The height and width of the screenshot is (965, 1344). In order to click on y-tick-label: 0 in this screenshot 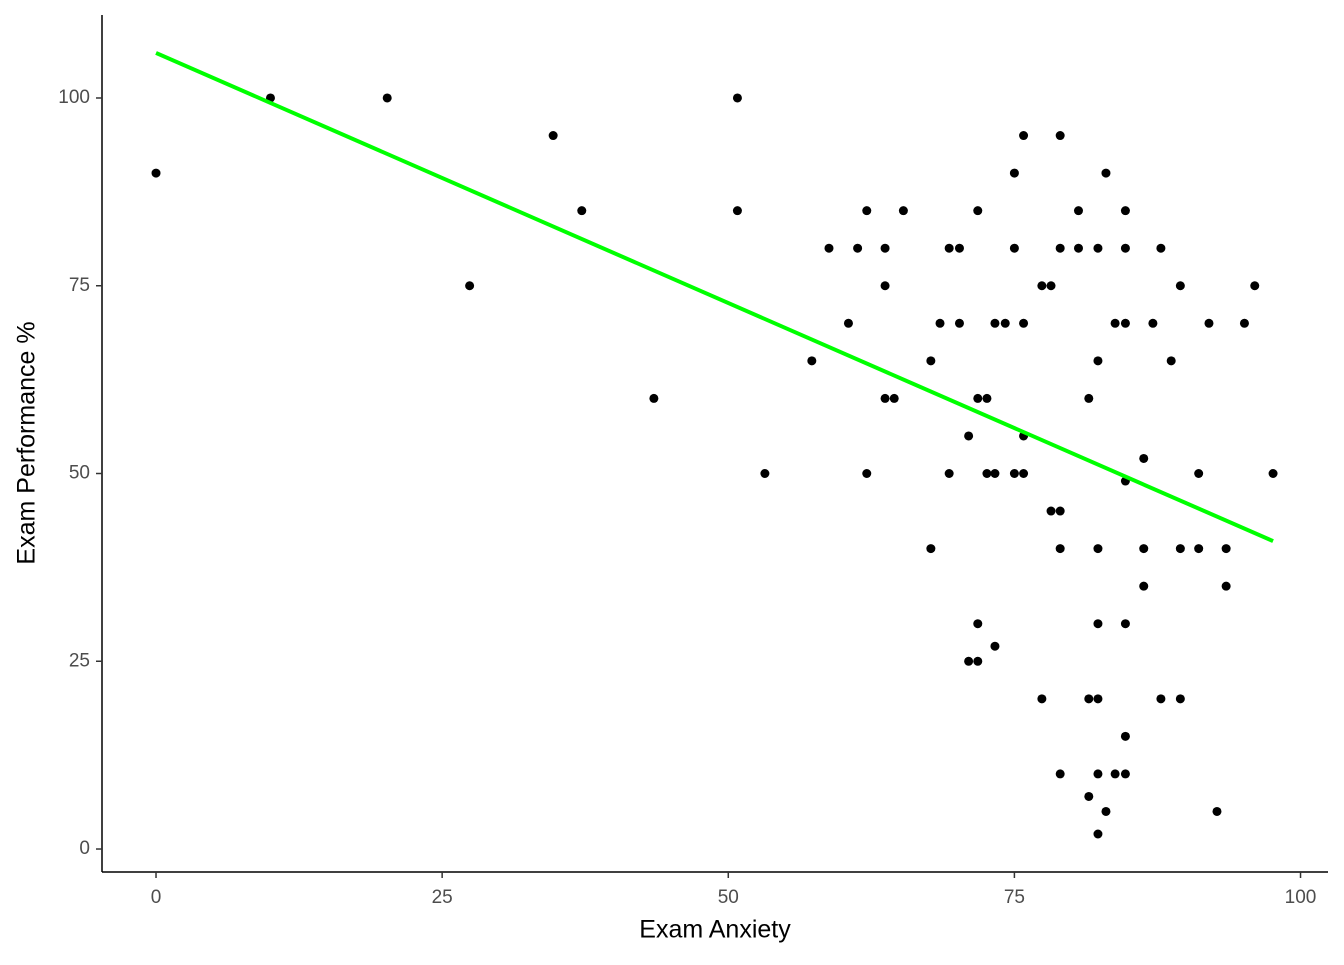, I will do `click(84, 848)`.